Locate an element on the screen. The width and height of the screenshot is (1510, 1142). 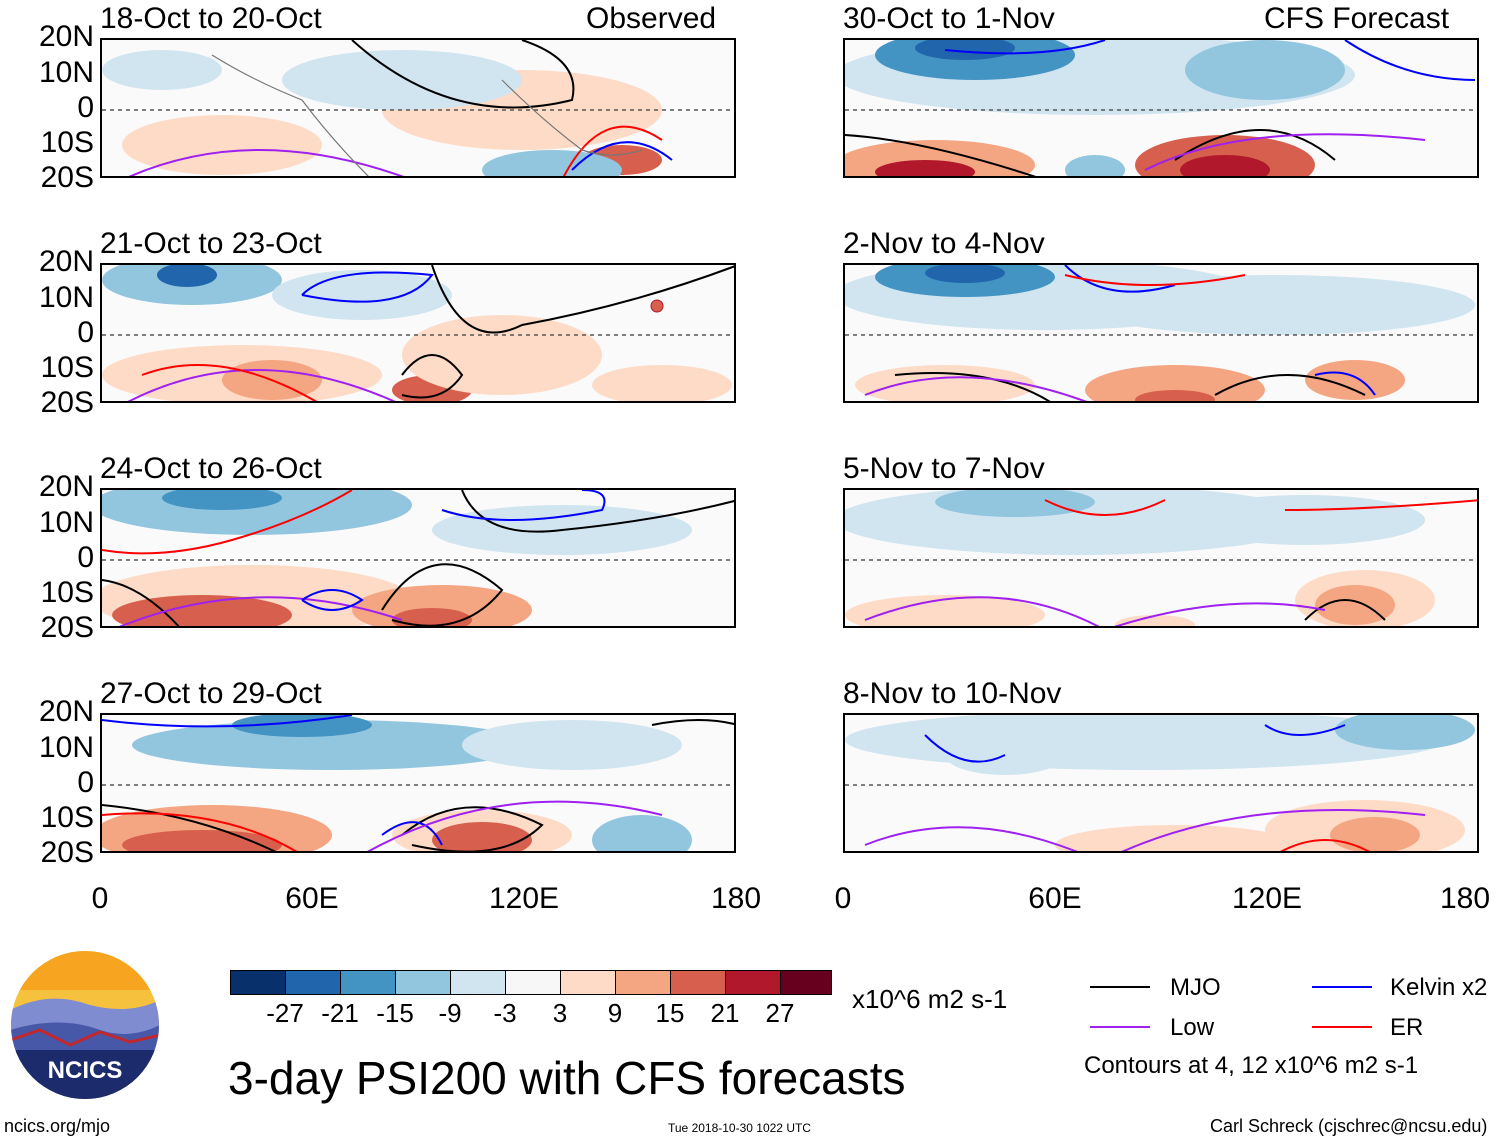
panel-tag: CFS Forecast is located at coordinates (1357, 18).